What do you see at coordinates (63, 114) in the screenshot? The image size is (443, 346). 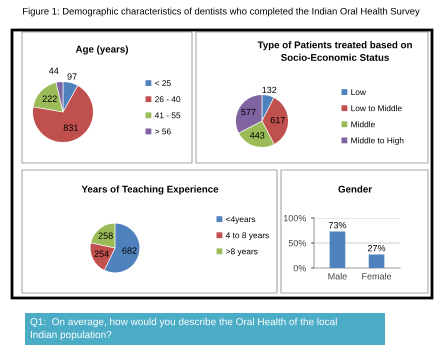 I see `pie-slice` at bounding box center [63, 114].